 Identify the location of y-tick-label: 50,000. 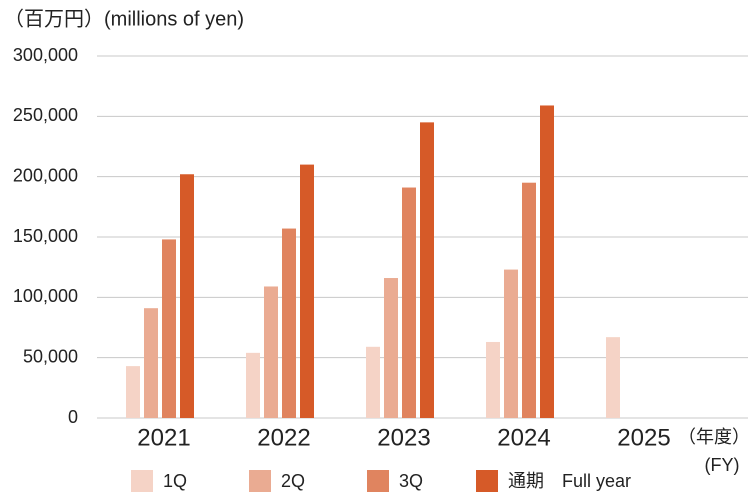
(50, 356).